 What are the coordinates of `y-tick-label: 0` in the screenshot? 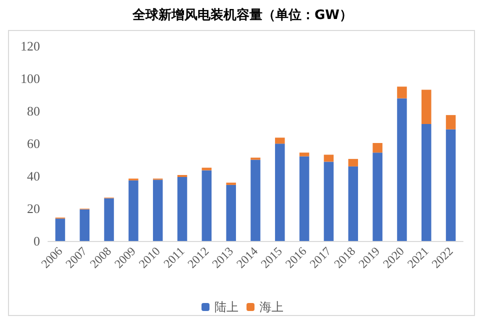 It's located at (37, 241).